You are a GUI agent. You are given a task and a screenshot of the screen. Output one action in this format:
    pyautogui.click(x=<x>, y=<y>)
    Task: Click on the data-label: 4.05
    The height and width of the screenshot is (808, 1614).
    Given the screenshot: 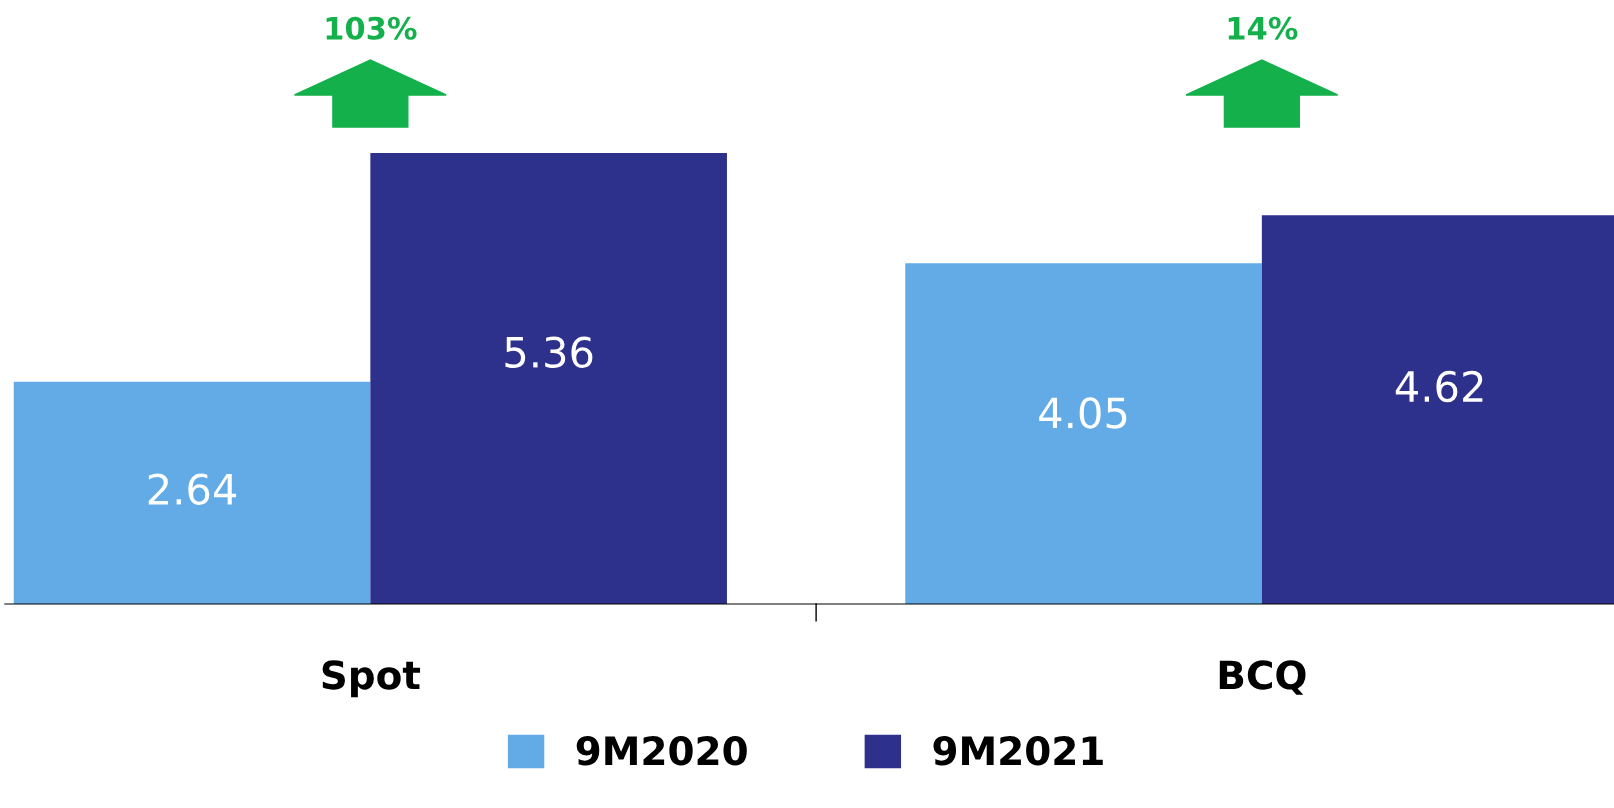 What is the action you would take?
    pyautogui.click(x=1083, y=413)
    